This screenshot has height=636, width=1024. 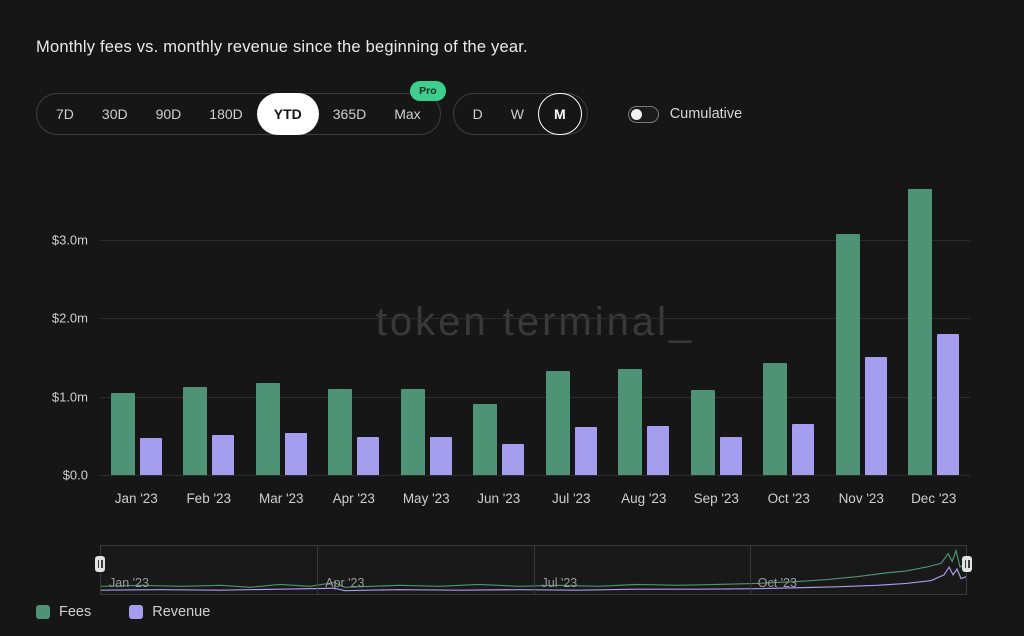 What do you see at coordinates (636, 114) in the screenshot?
I see `toggle-knob-icon` at bounding box center [636, 114].